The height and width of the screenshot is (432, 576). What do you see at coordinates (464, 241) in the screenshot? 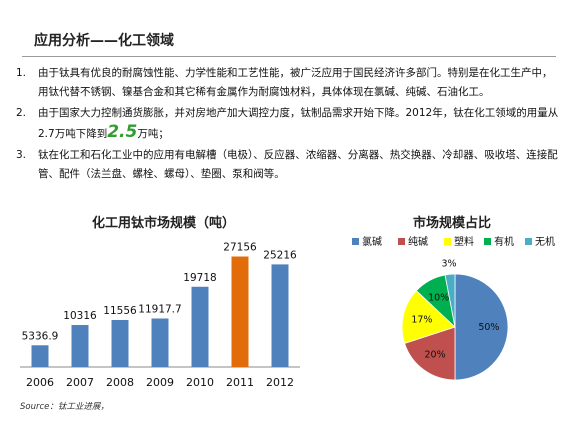
I see `legend-label: 塑料` at bounding box center [464, 241].